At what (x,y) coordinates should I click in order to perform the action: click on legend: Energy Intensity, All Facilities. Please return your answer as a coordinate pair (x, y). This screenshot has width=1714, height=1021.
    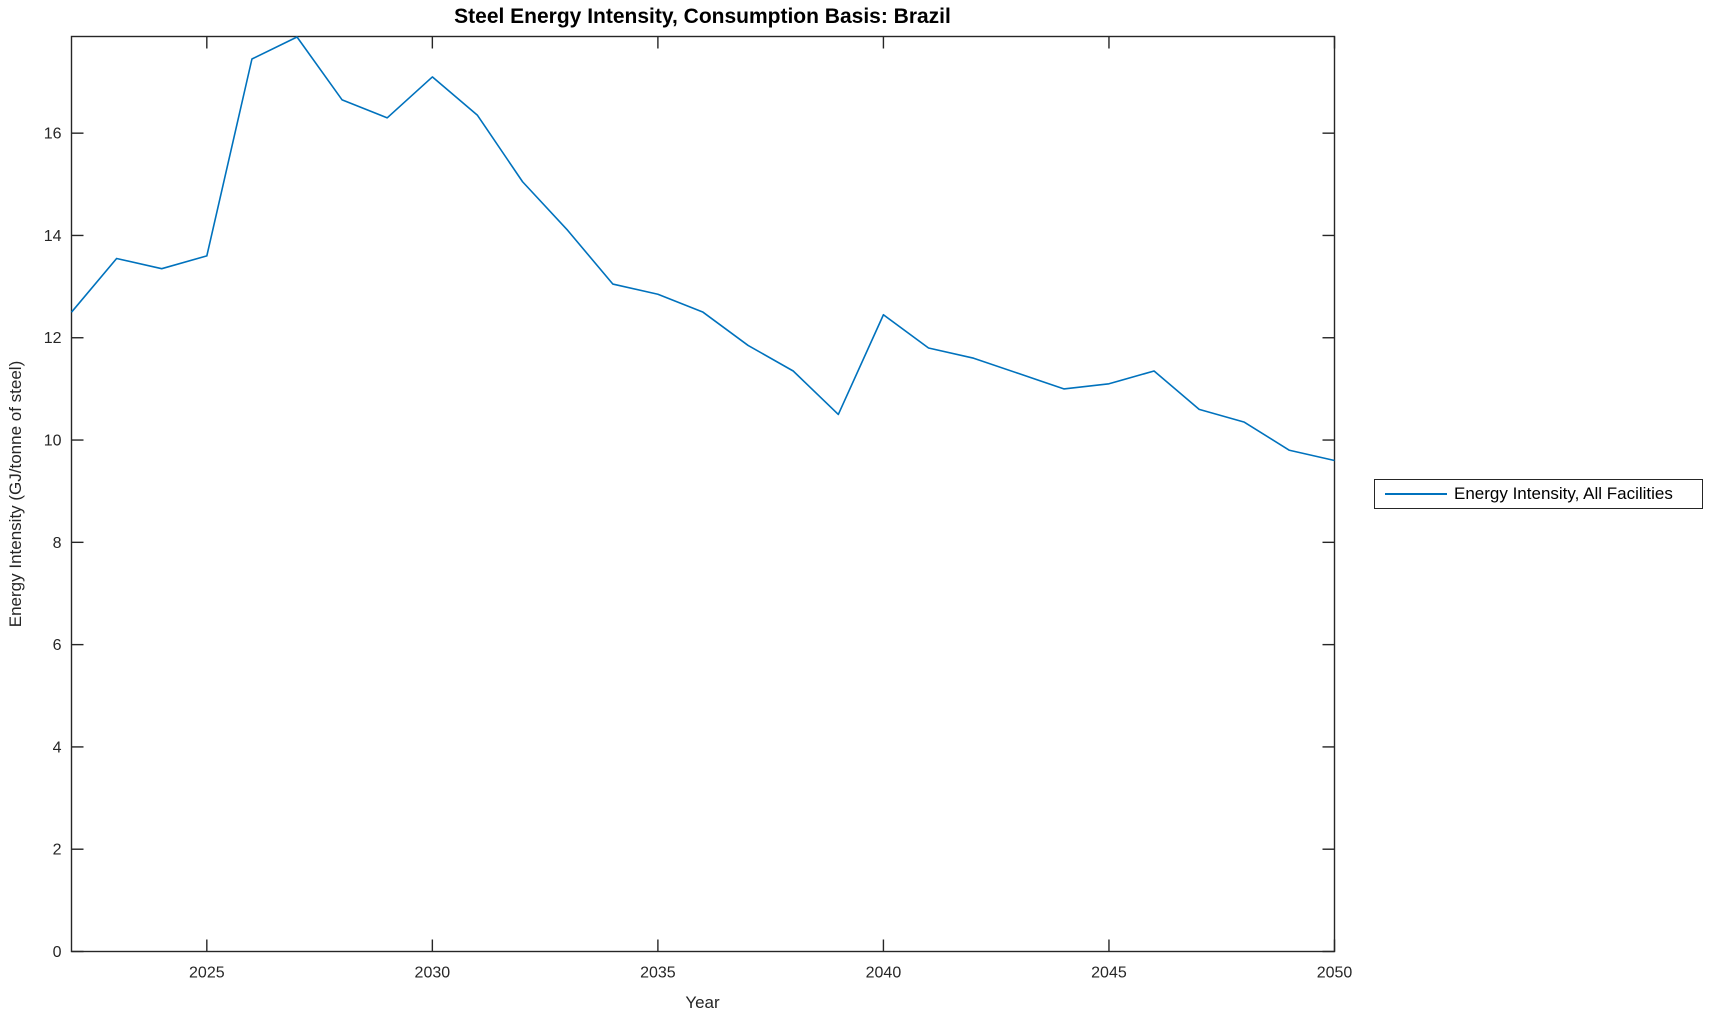
    Looking at the image, I should click on (1538, 494).